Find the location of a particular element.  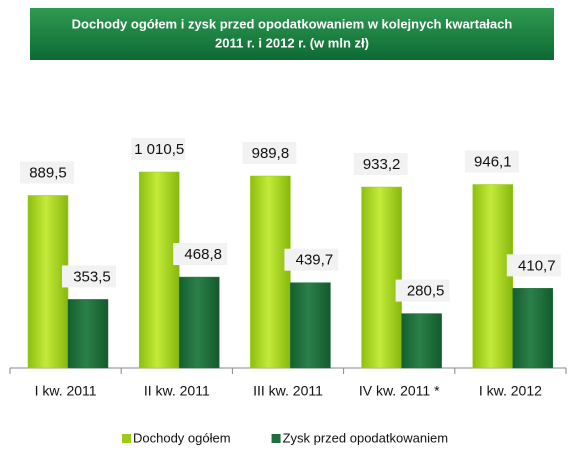

x-tick-label: II kw. 2011 is located at coordinates (177, 391).